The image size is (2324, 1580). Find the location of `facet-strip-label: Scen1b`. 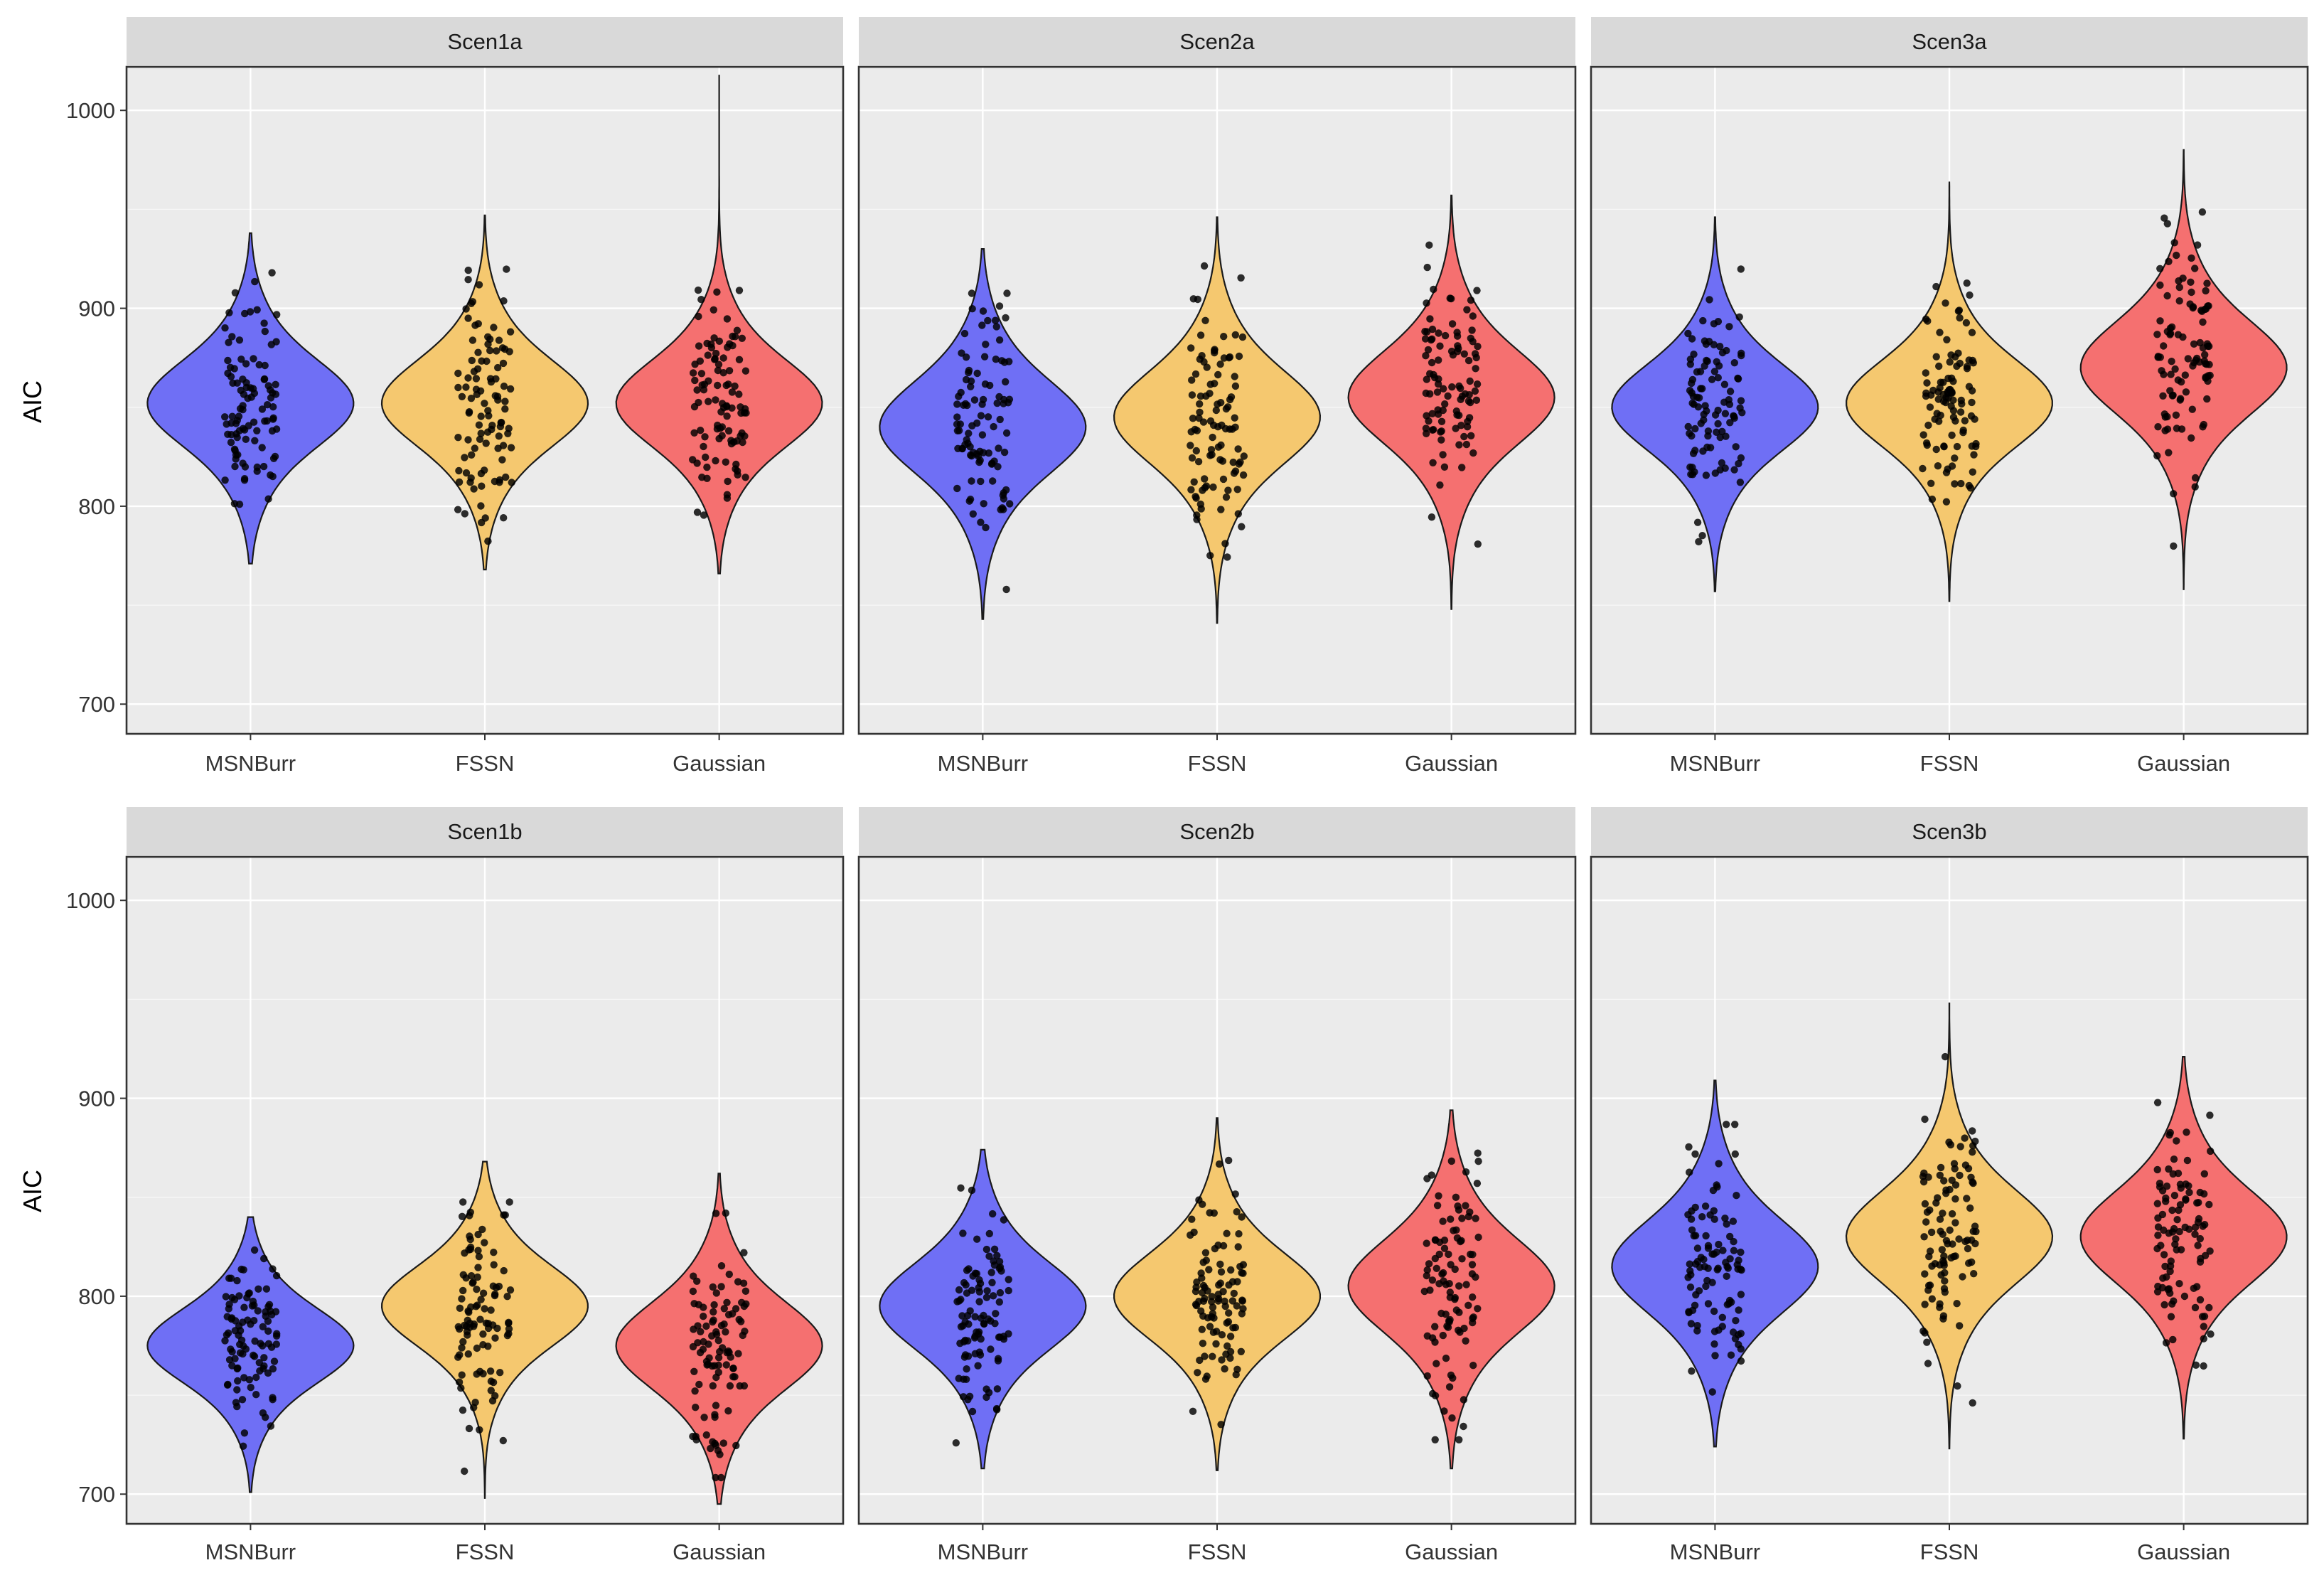

facet-strip-label: Scen1b is located at coordinates (484, 831).